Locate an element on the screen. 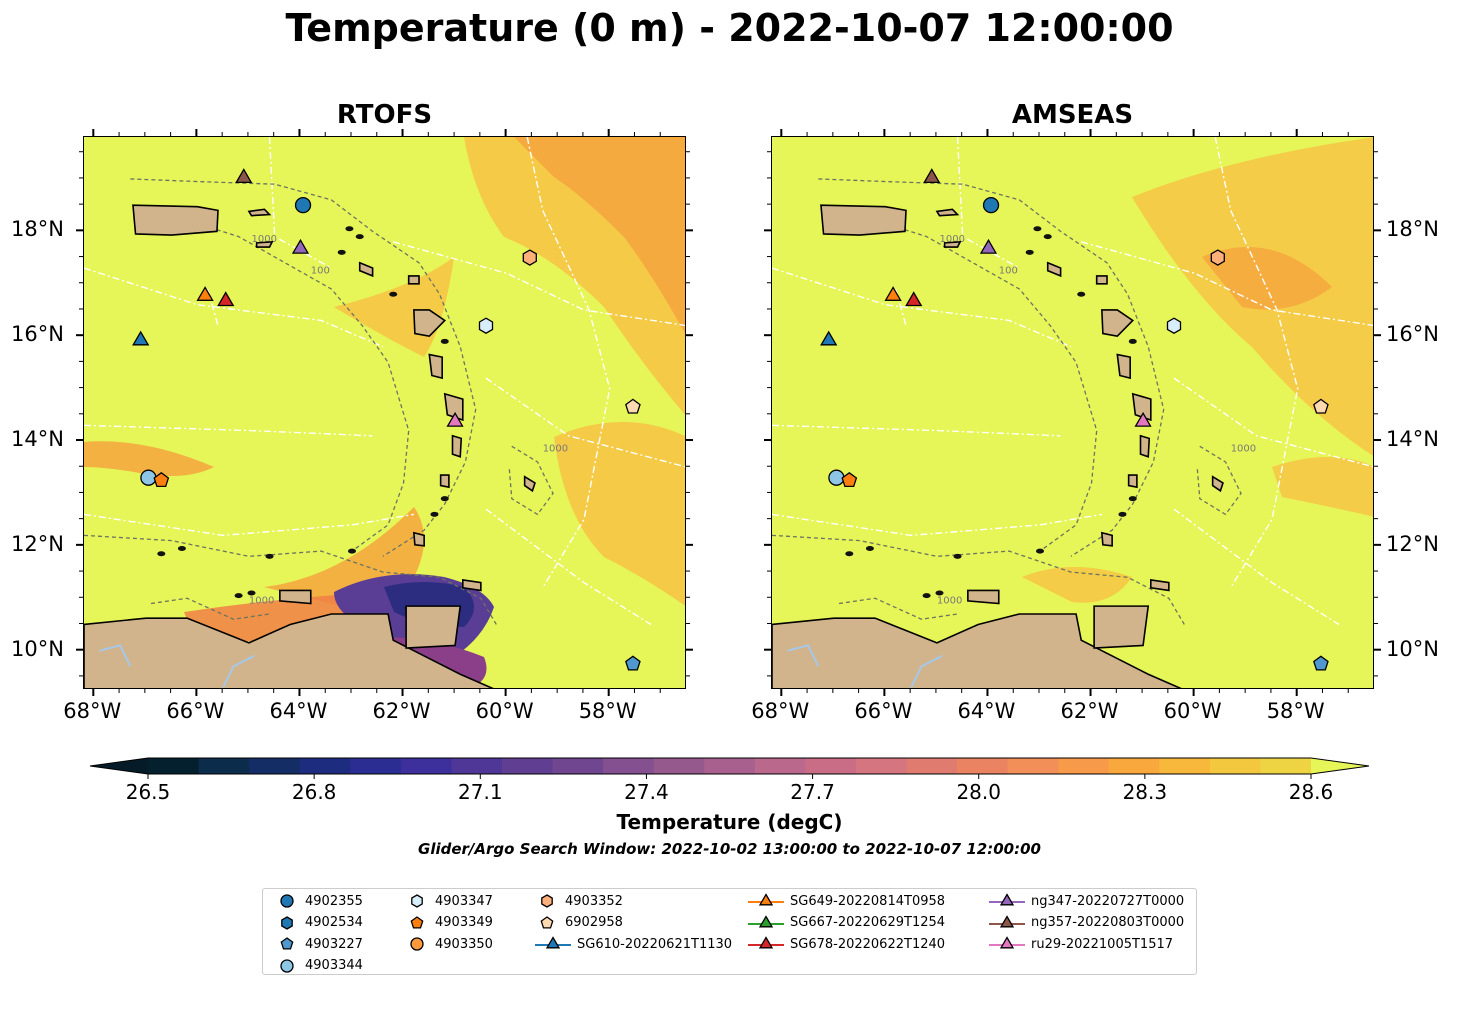 The image size is (1459, 1014). lat-tick-label: 12°N is located at coordinates (37, 543).